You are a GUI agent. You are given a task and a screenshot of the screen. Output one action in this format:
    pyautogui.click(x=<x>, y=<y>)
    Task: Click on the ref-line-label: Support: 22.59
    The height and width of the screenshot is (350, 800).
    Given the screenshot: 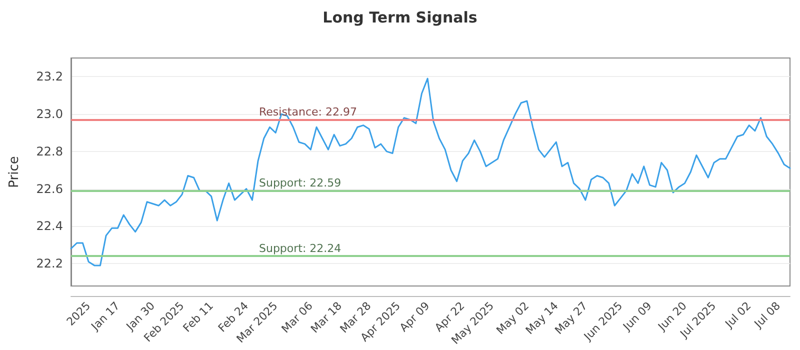 What is the action you would take?
    pyautogui.click(x=300, y=183)
    